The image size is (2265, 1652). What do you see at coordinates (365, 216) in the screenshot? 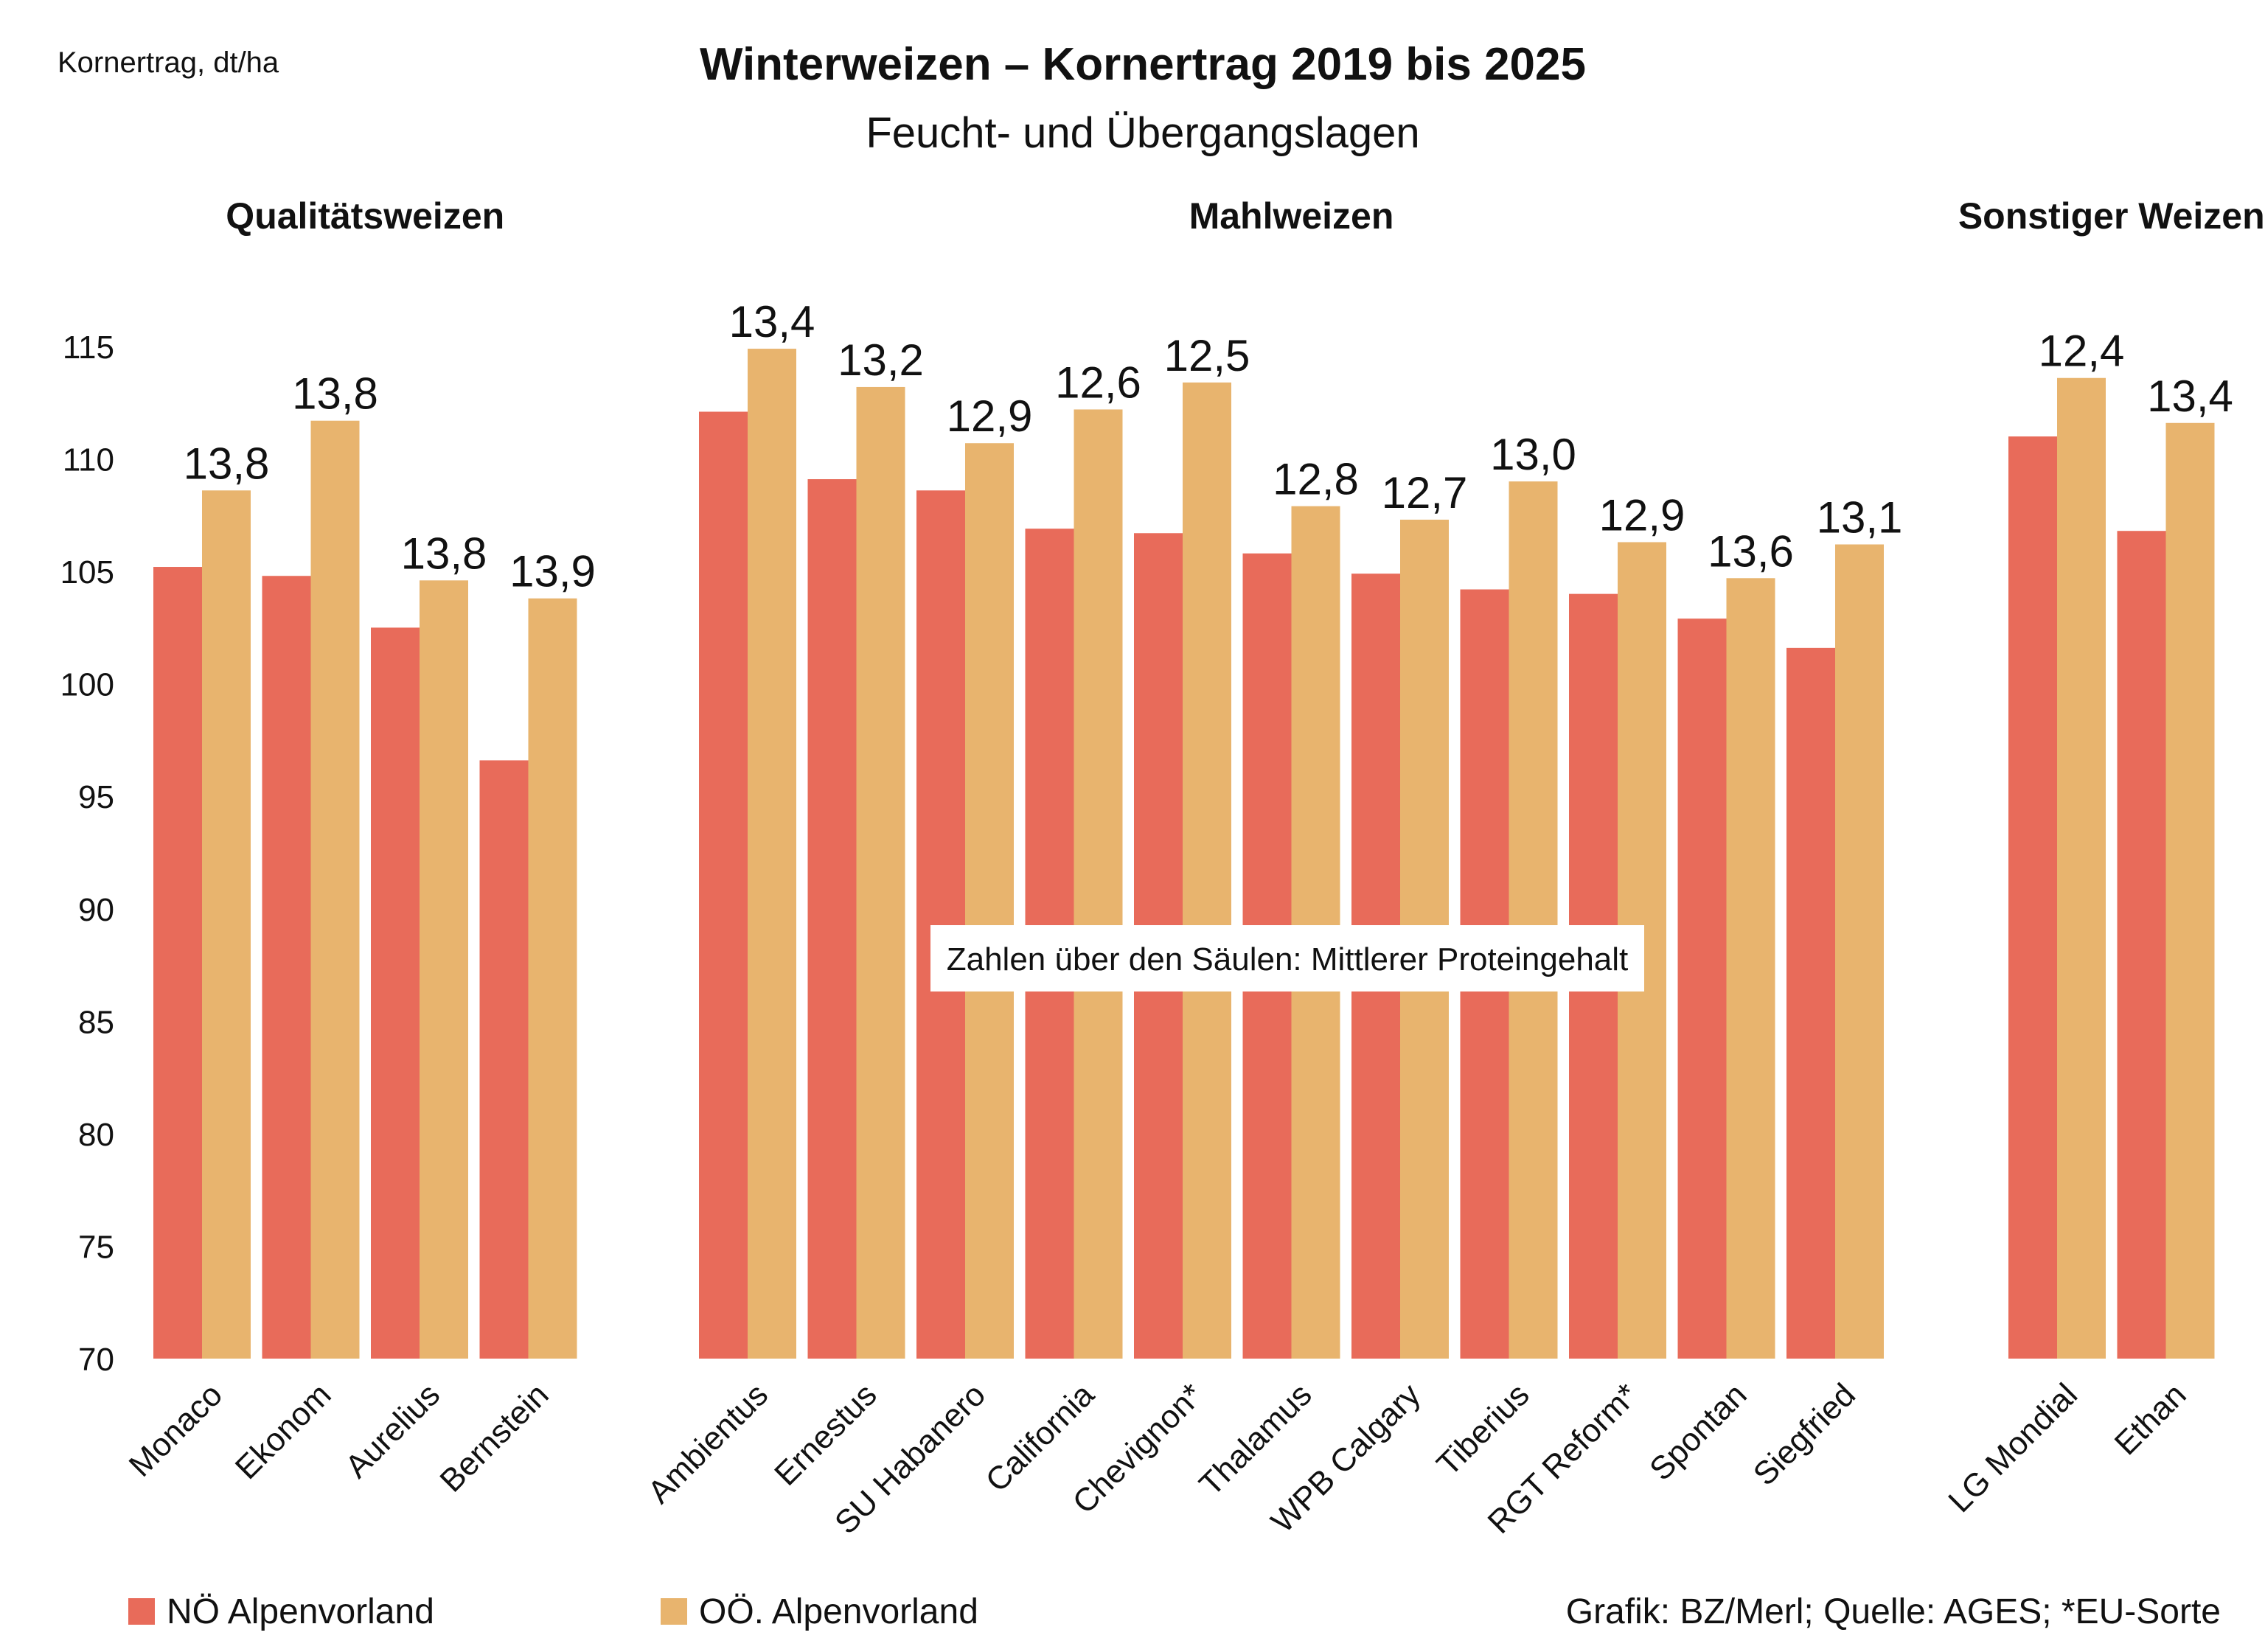
I see `group-label: Qualitätsweizen` at bounding box center [365, 216].